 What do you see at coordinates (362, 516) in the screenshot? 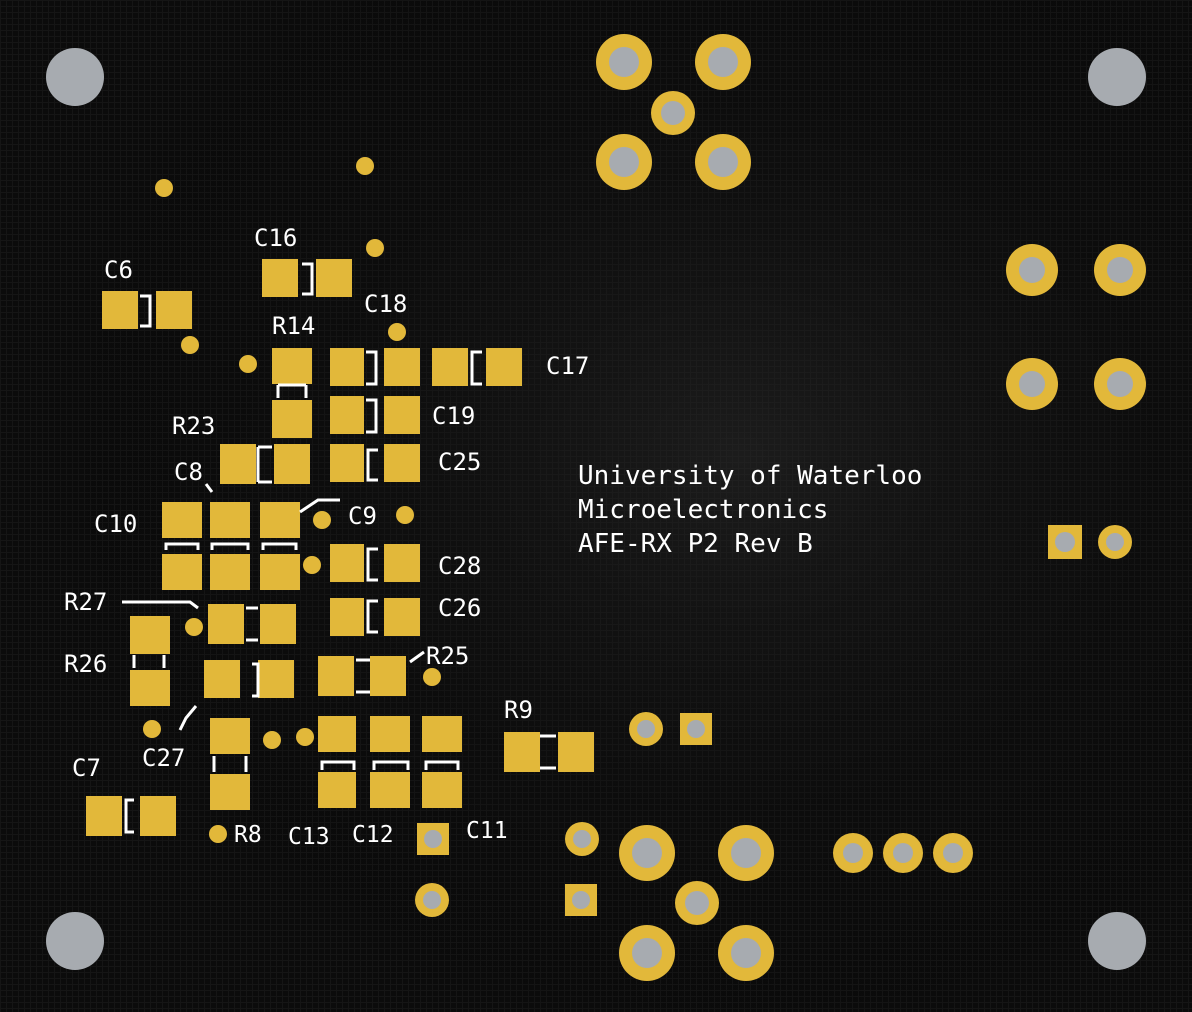
I see `label-c9: C9` at bounding box center [362, 516].